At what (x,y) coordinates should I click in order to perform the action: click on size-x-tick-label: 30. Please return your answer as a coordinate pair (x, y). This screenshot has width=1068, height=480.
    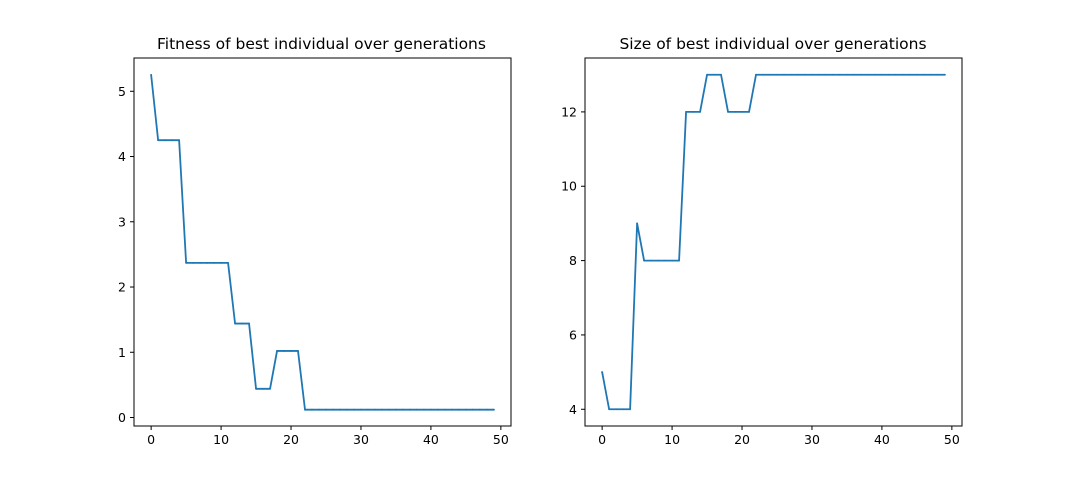
    Looking at the image, I should click on (812, 439).